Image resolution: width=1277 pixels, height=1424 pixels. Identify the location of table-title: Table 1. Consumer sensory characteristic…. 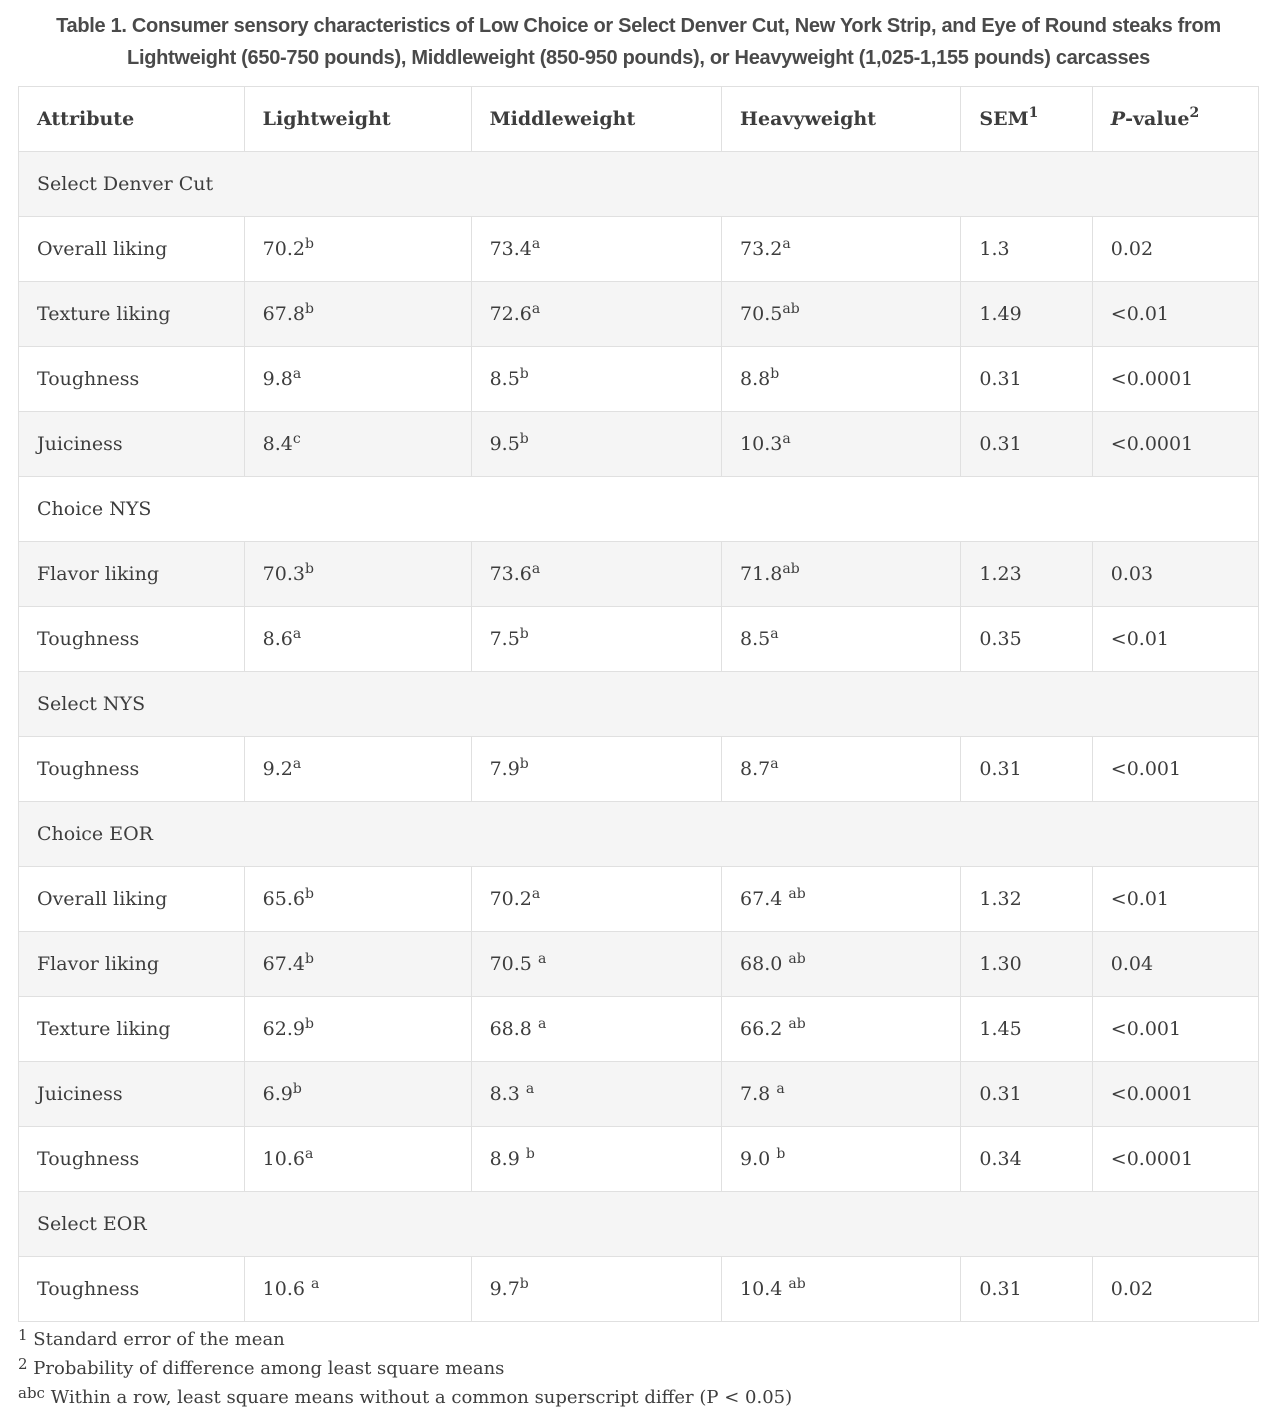
(638, 42).